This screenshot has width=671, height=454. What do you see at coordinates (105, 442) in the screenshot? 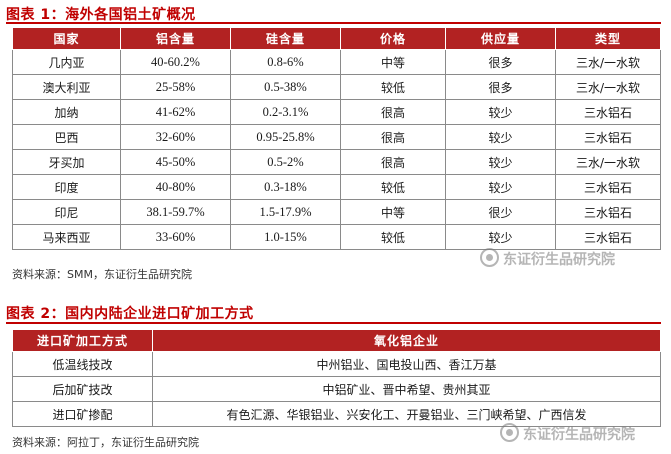
I see `figure2-source: 资料来源：阿拉丁，东证衍生品研究院` at bounding box center [105, 442].